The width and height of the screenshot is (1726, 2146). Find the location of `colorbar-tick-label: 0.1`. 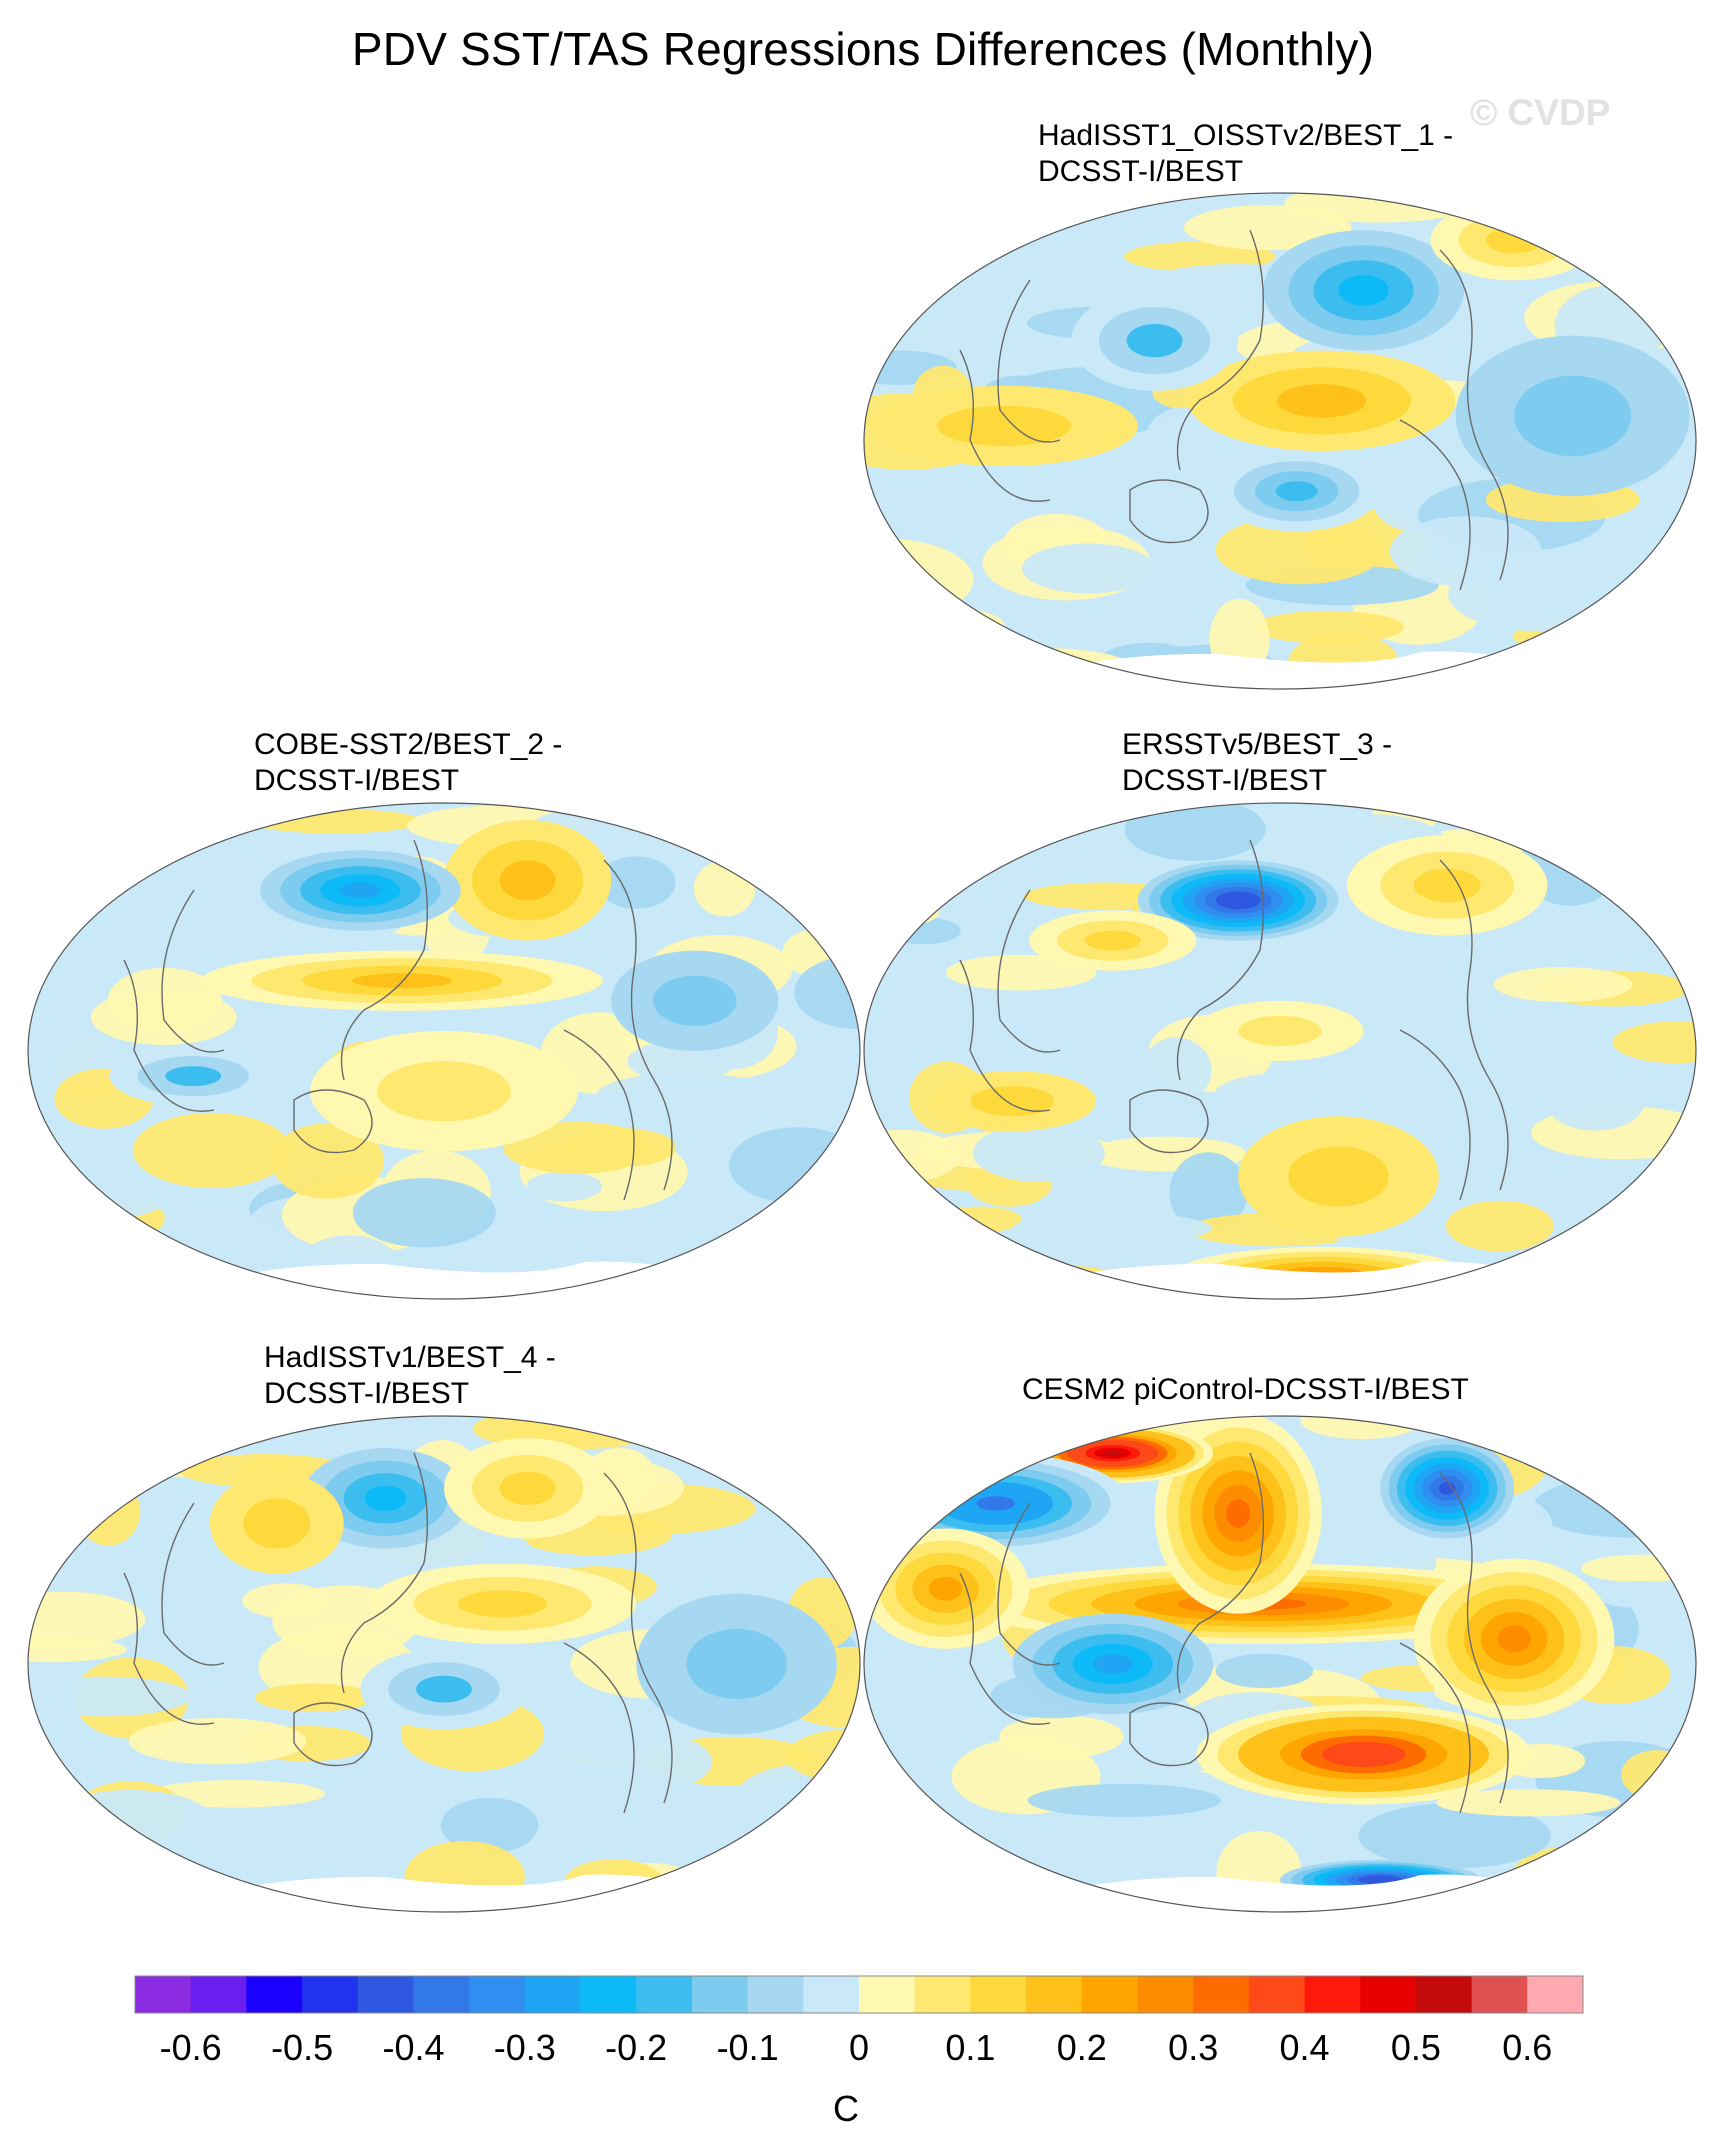

colorbar-tick-label: 0.1 is located at coordinates (970, 2047).